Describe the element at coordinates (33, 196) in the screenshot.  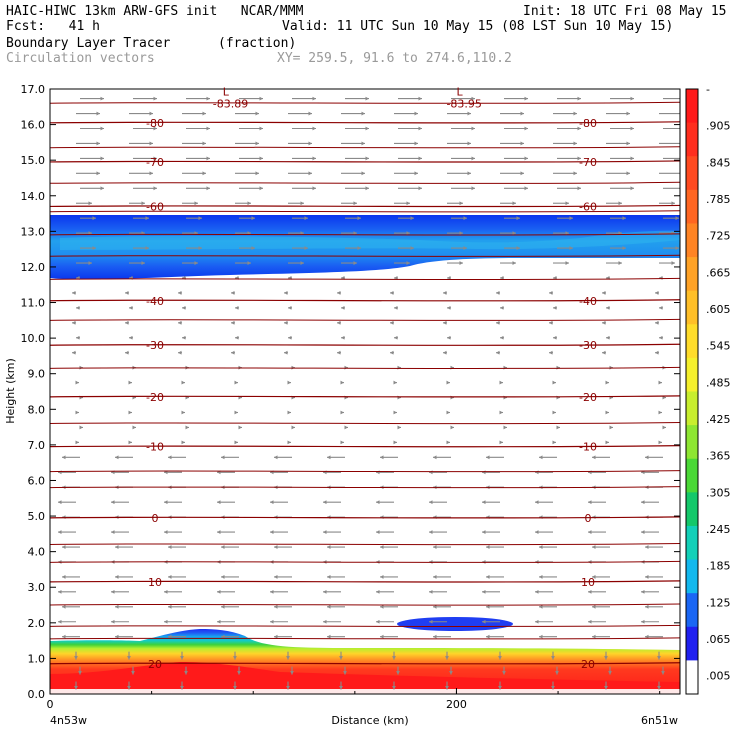
I see `y-tick-label: 14.0` at that location.